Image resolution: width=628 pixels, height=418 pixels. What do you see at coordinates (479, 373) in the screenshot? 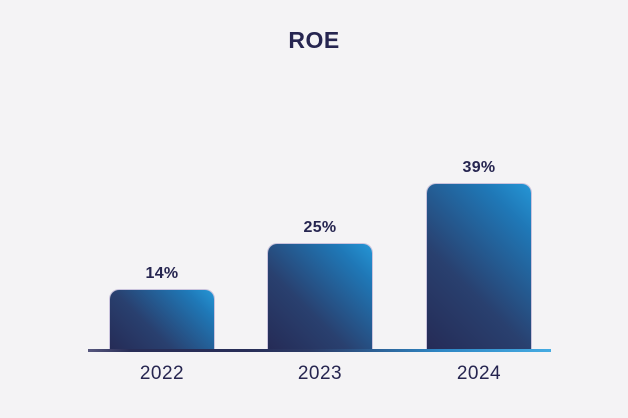
I see `x-axis-label-2024: 2024` at bounding box center [479, 373].